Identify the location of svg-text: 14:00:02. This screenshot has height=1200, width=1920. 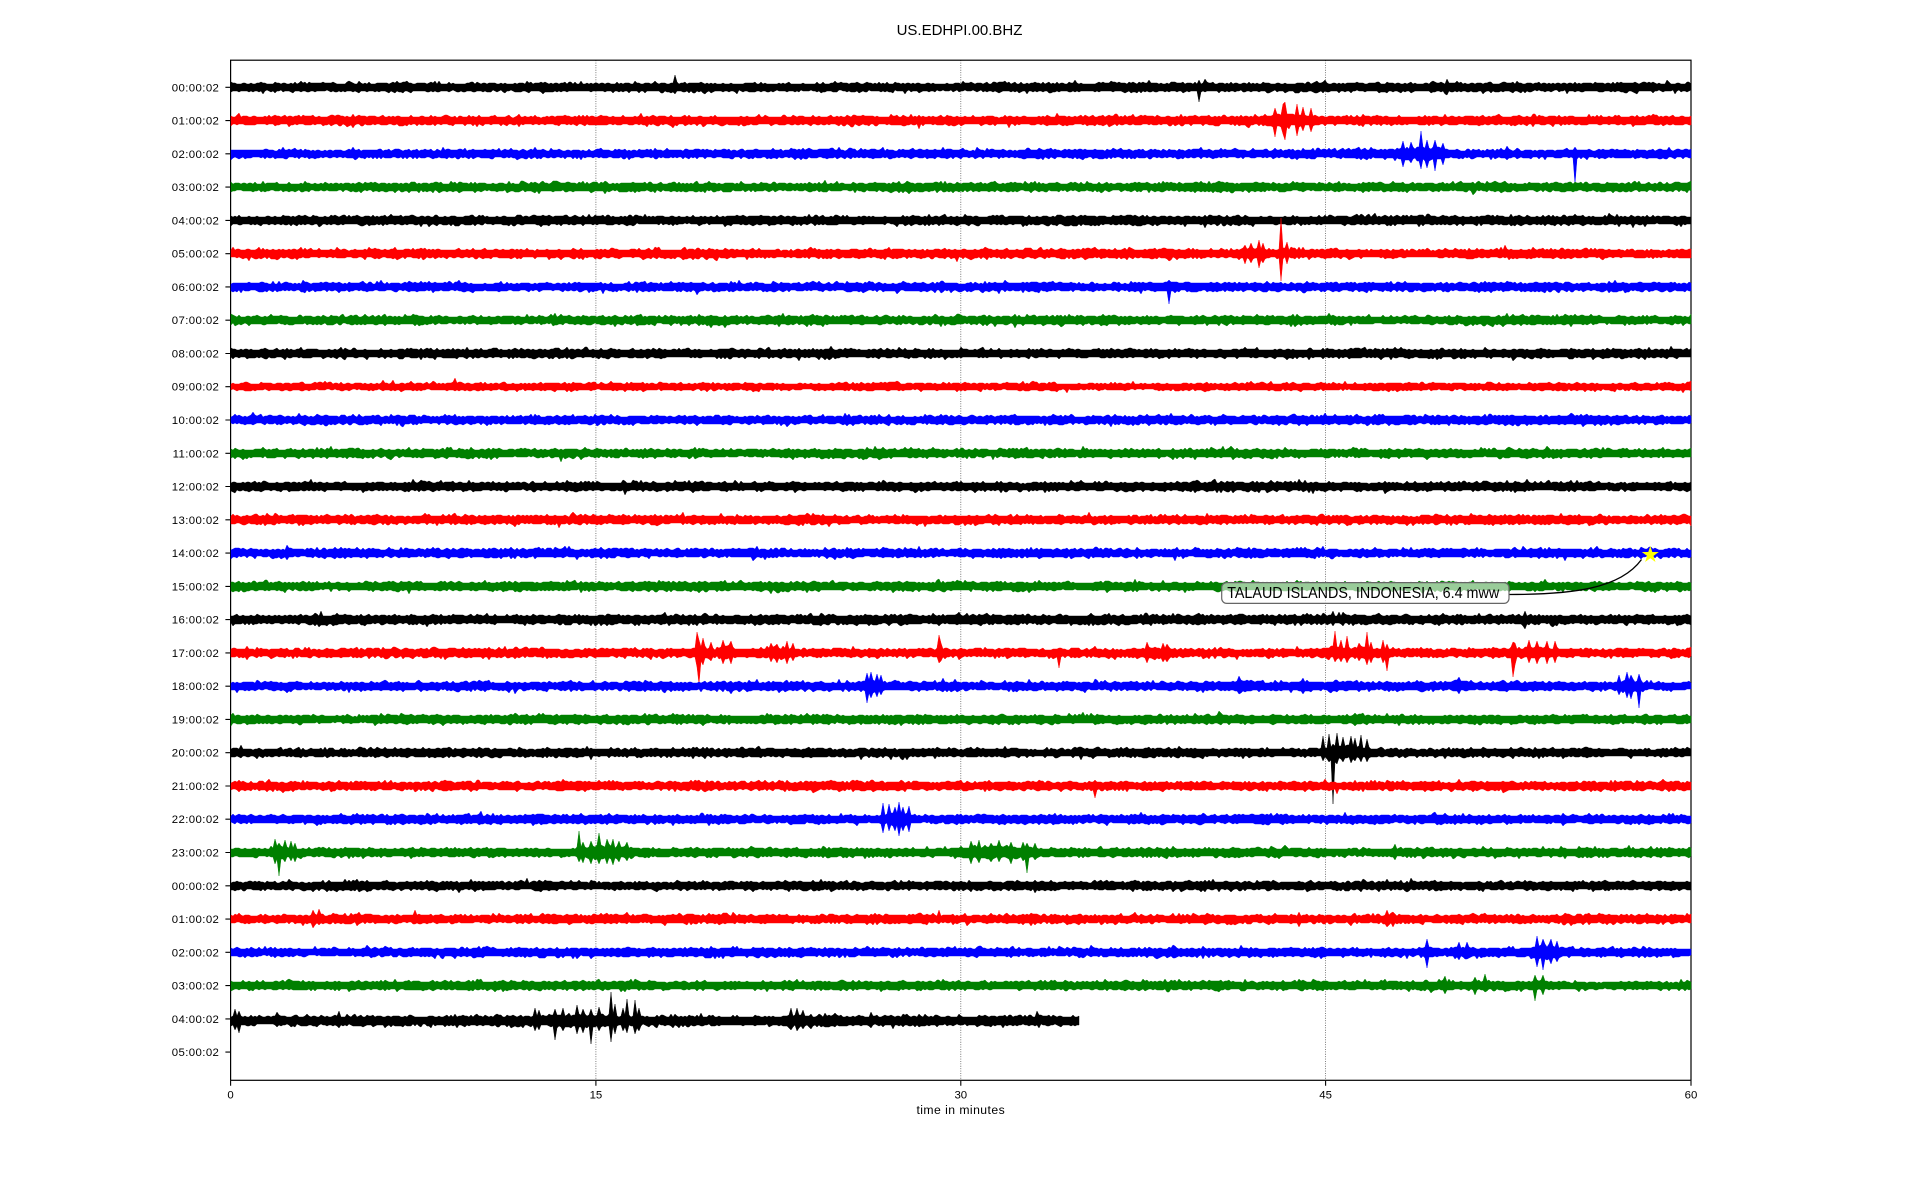
(196, 554).